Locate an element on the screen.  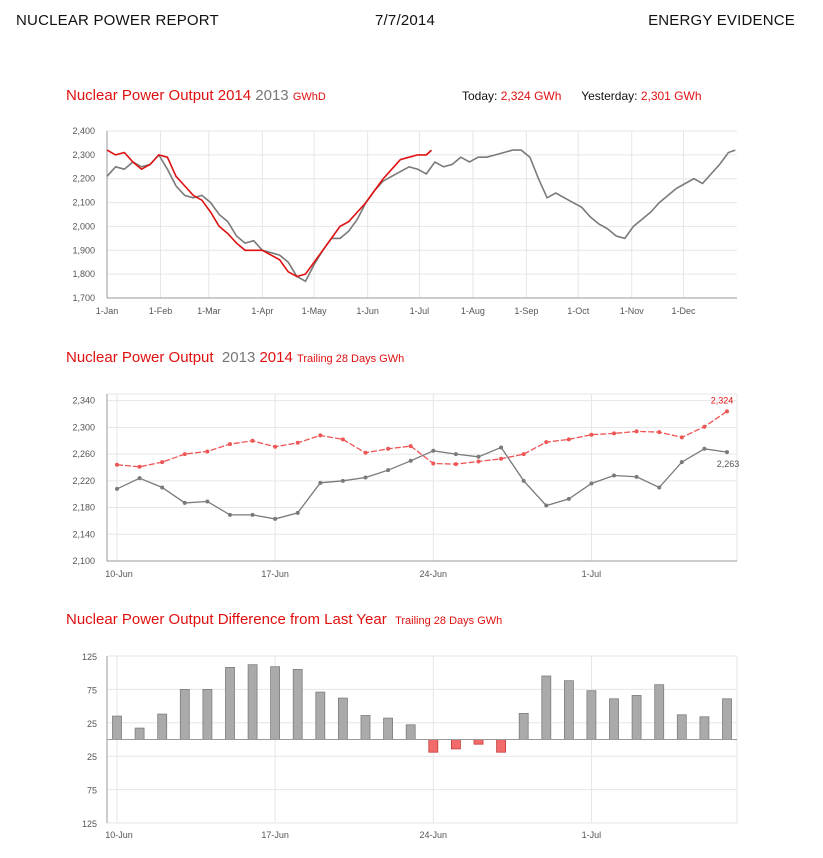
chart2-y-tick: 2,300 is located at coordinates (83, 427).